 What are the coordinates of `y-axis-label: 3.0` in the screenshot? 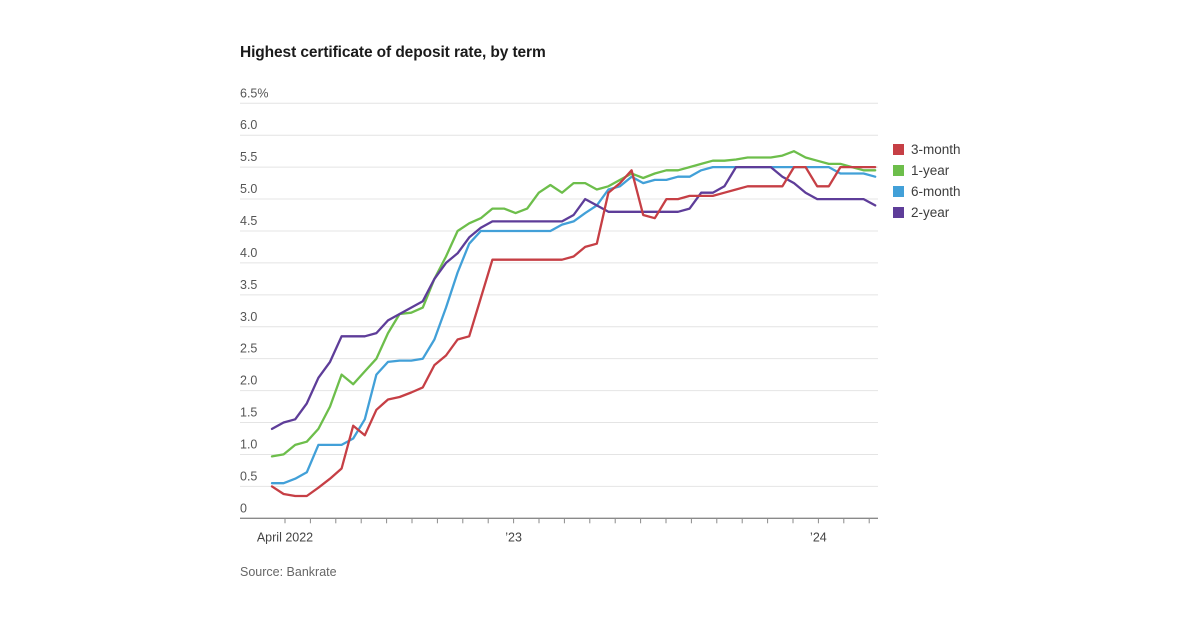 It's located at (248, 317).